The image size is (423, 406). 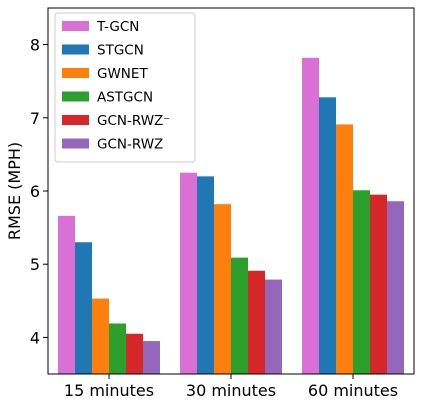 What do you see at coordinates (35, 45) in the screenshot?
I see `y-tick-label: 8` at bounding box center [35, 45].